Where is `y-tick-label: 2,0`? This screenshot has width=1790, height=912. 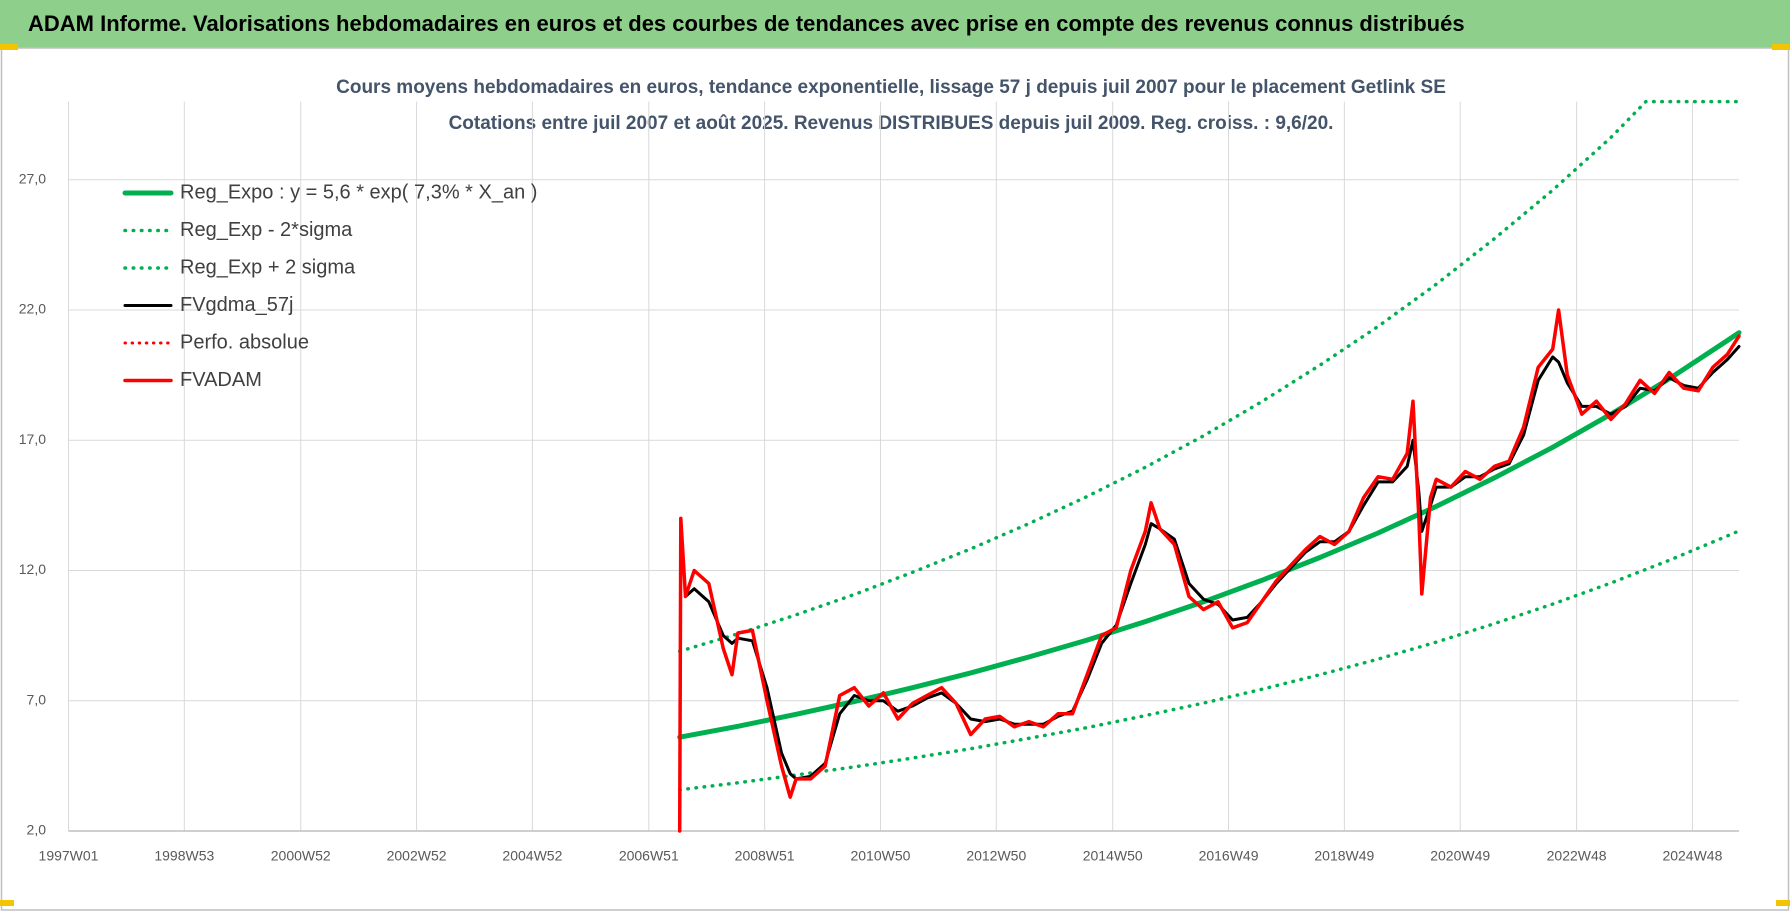 y-tick-label: 2,0 is located at coordinates (37, 830).